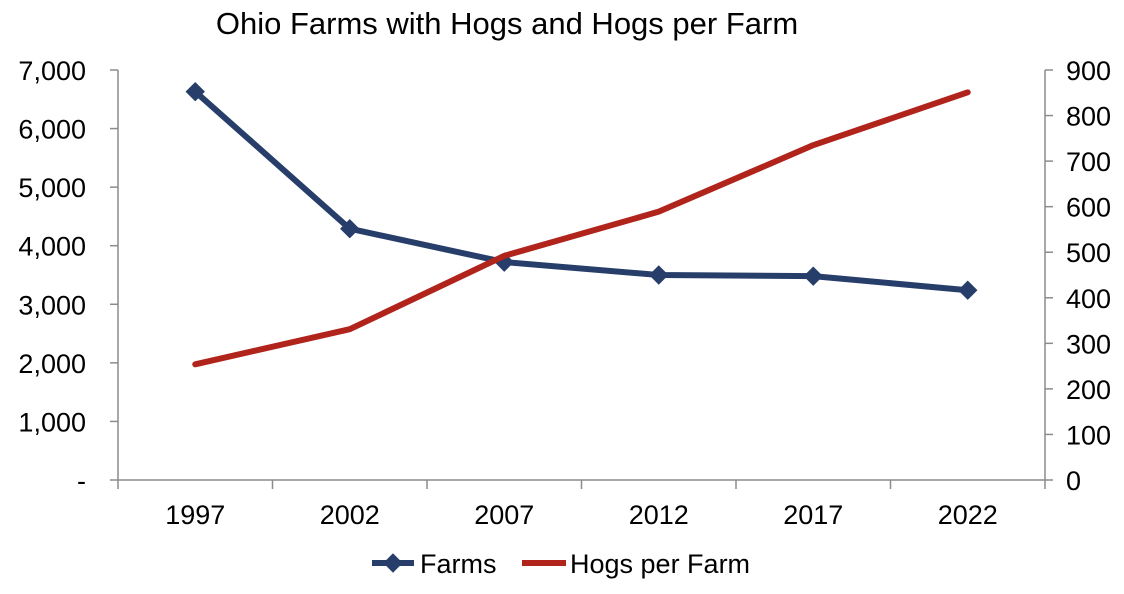 The height and width of the screenshot is (594, 1124). I want to click on right-tick-label: 500, so click(1088, 253).